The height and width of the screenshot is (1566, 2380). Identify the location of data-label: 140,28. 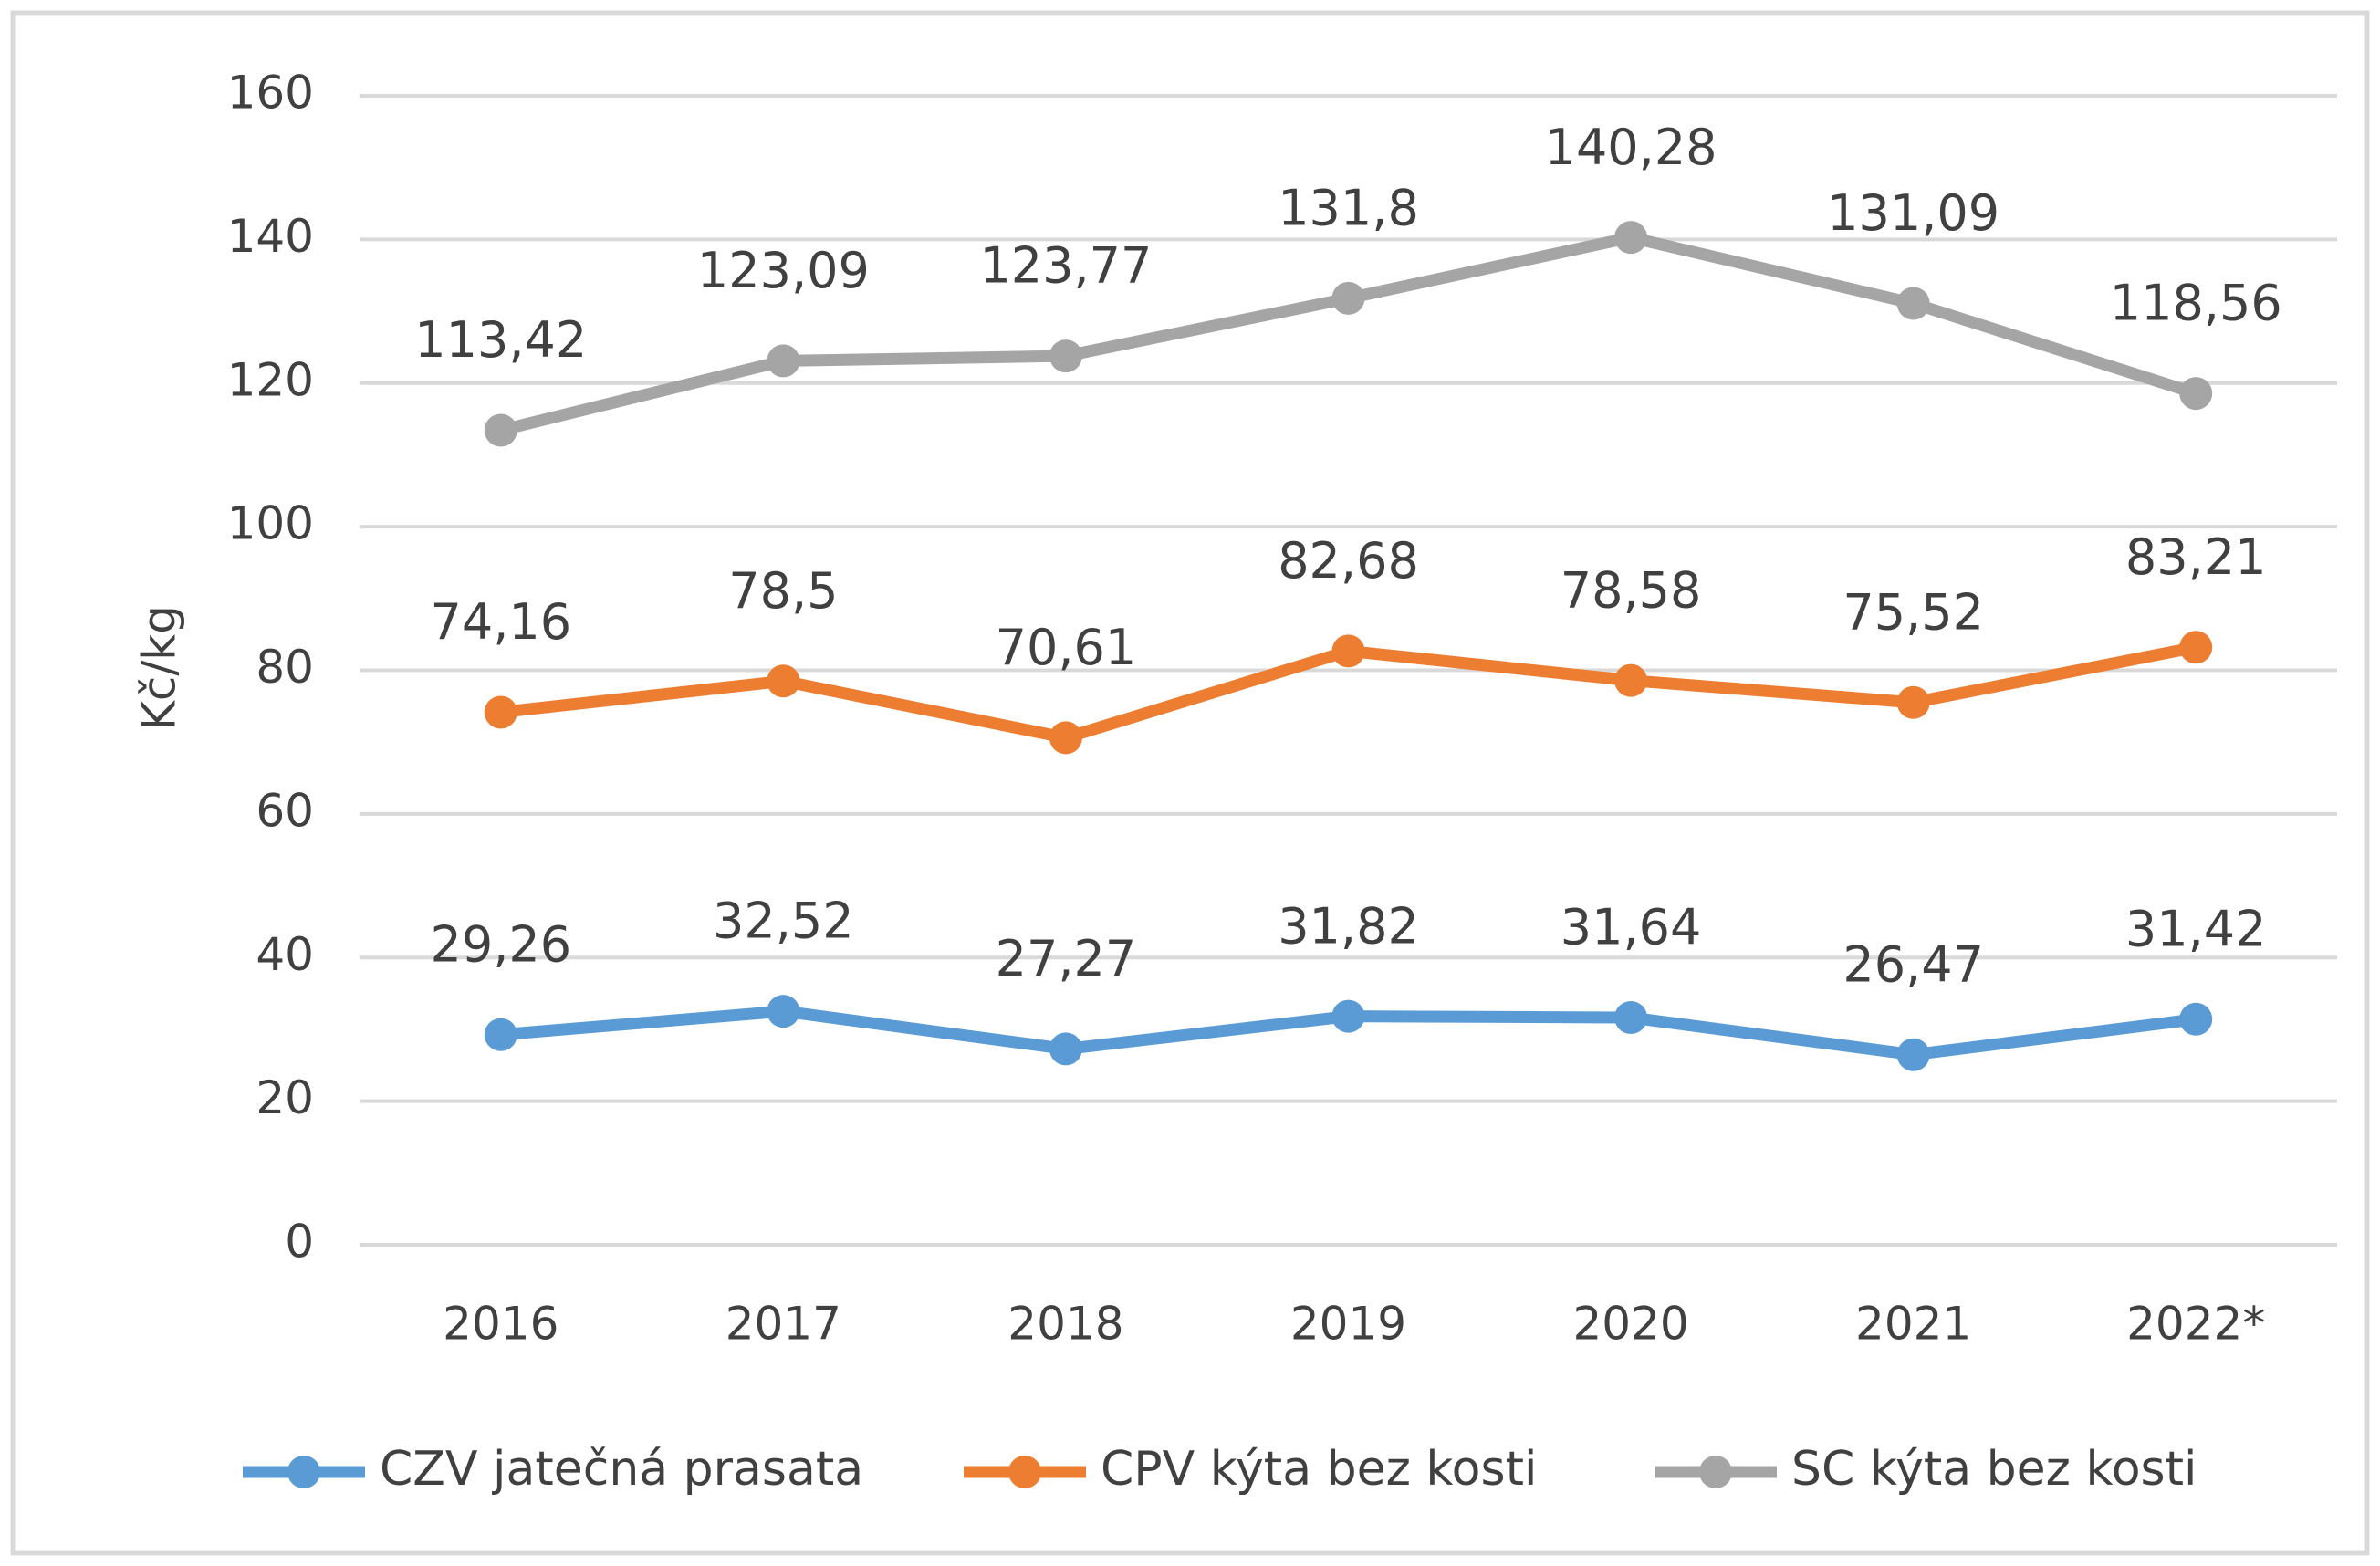
(1631, 147).